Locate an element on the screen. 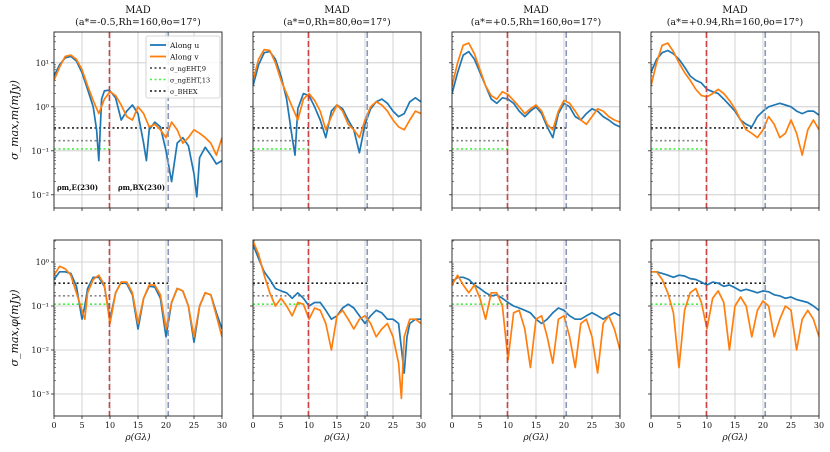  legend-label: σ_ngEHT,13 is located at coordinates (190, 81).